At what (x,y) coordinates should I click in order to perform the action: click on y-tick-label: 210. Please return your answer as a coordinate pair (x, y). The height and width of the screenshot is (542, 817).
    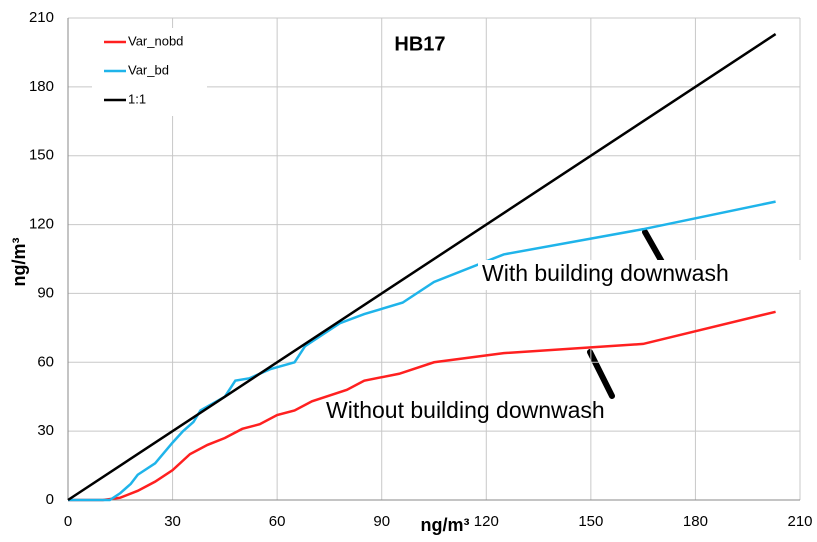
    Looking at the image, I should click on (41, 17).